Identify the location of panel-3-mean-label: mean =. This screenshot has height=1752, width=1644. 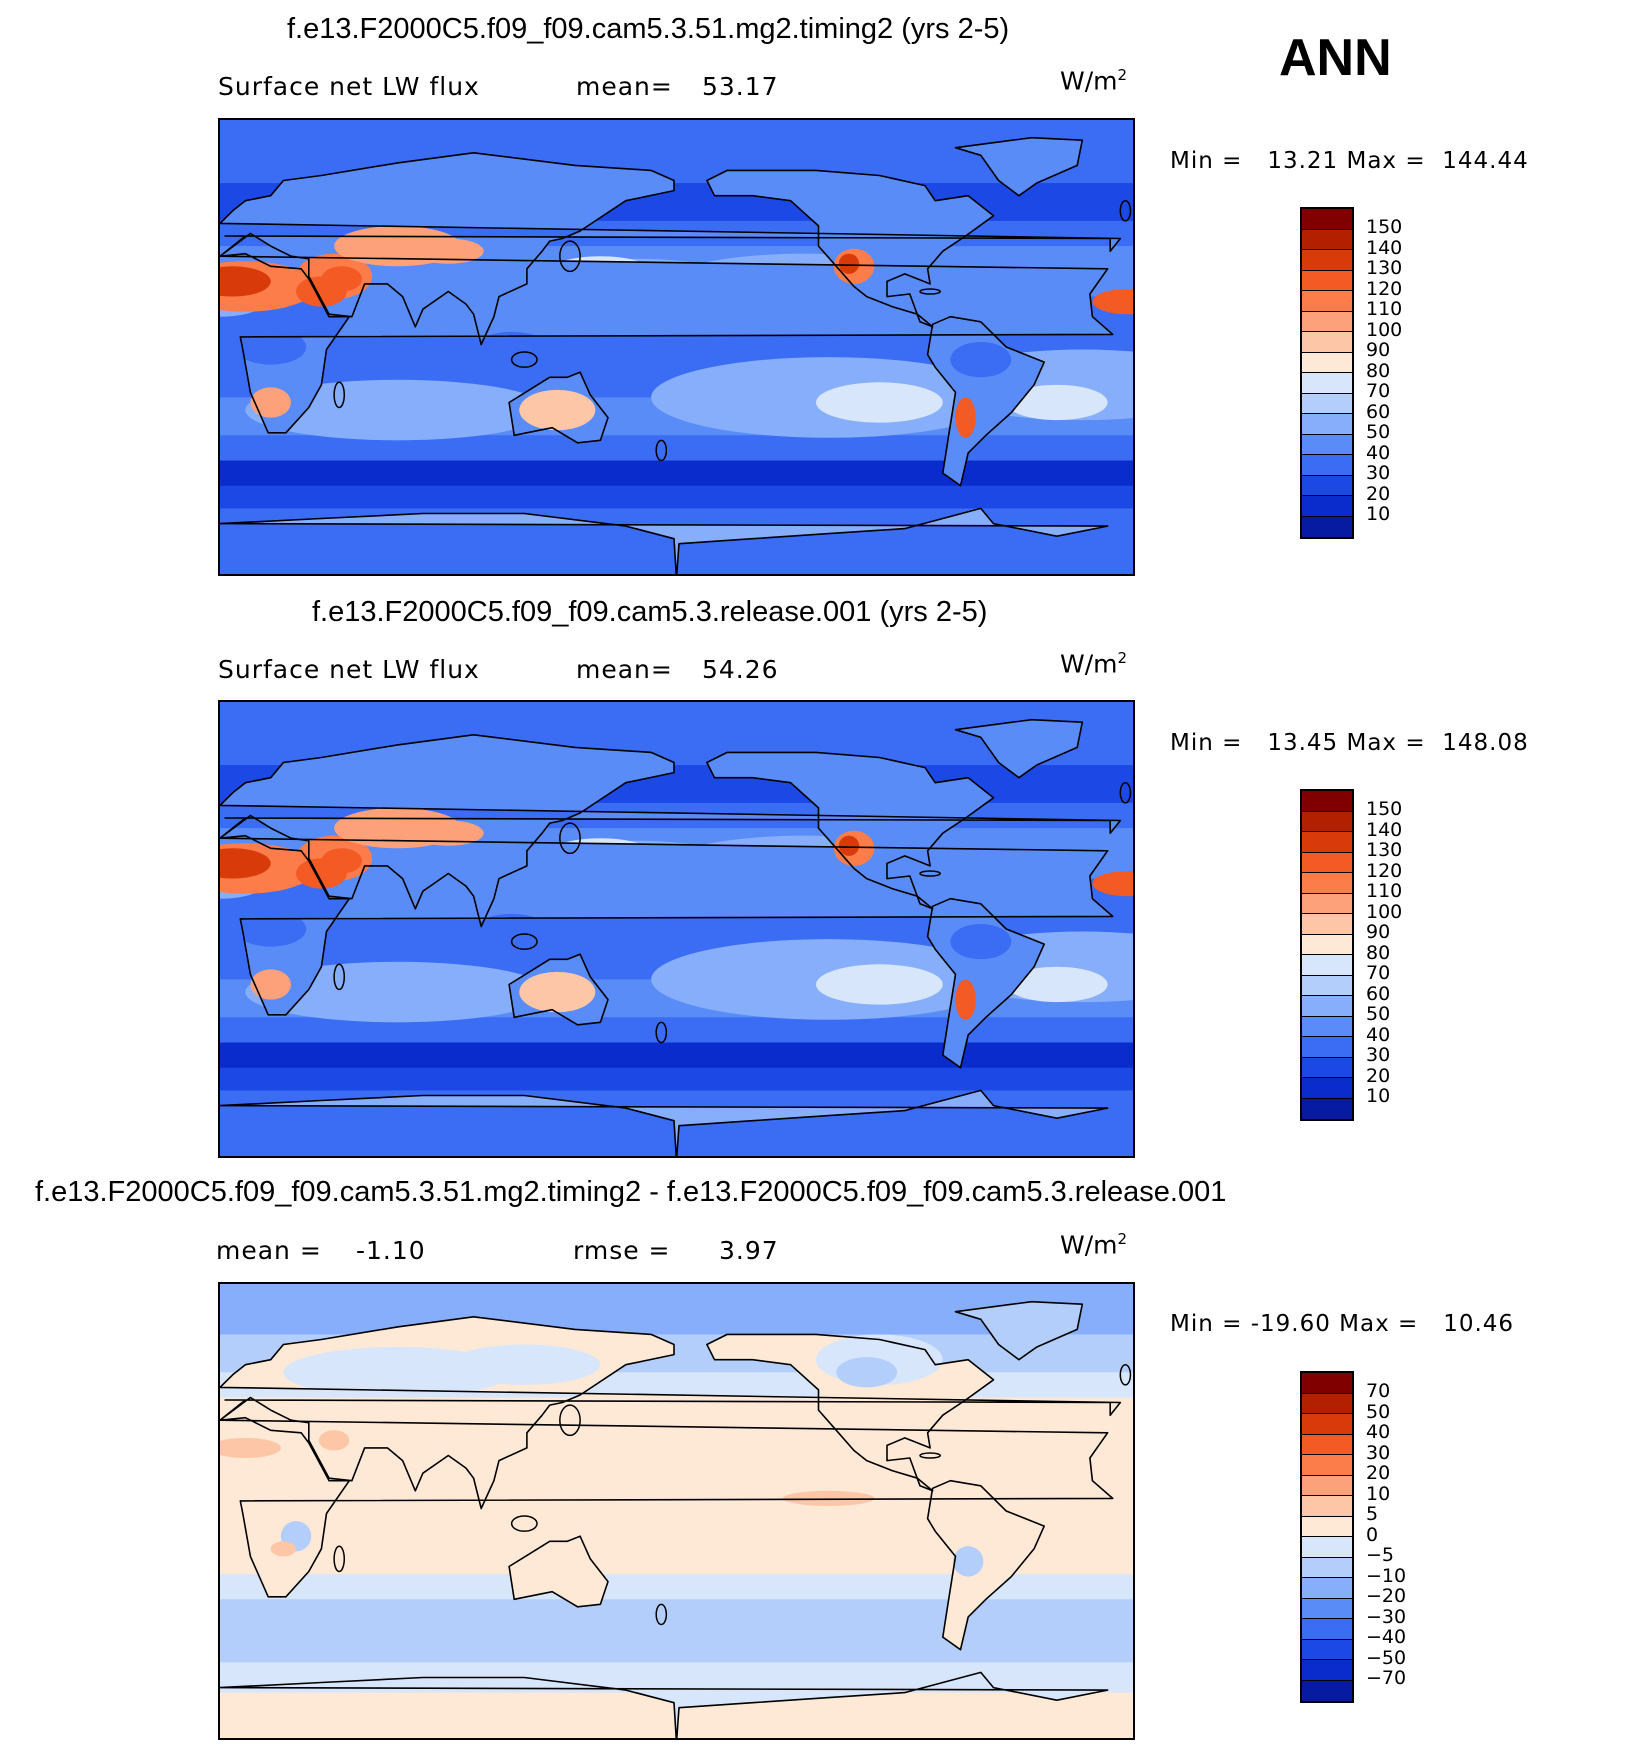
(269, 1250).